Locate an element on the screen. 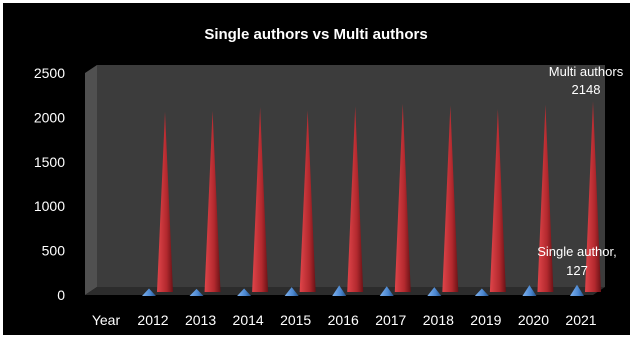 The image size is (637, 339). x-tick-label: 2020 is located at coordinates (533, 320).